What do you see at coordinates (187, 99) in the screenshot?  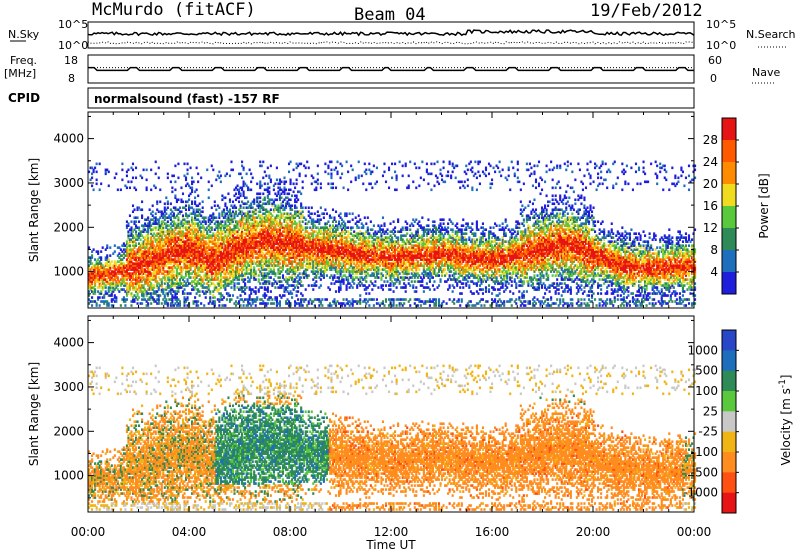 I see `cpid-text: normalsound (fast) -157 RF` at bounding box center [187, 99].